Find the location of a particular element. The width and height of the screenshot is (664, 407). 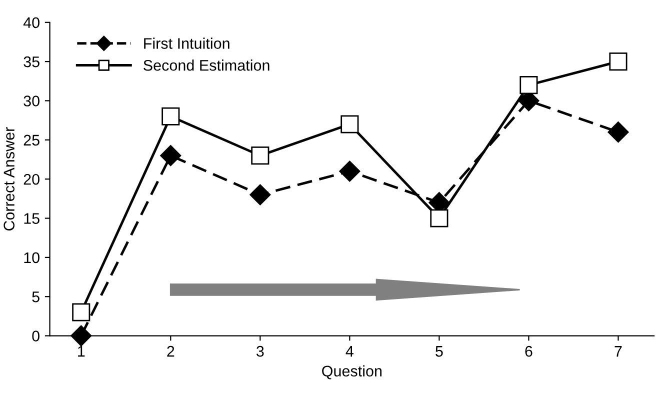

x-tick-label: 5 is located at coordinates (439, 351).